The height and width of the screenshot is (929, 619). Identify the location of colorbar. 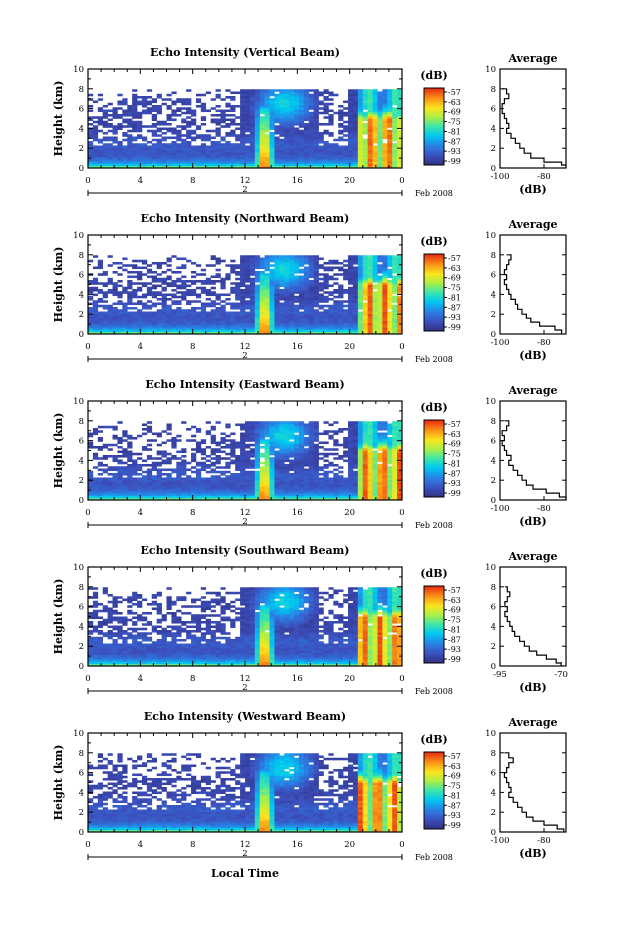
(434, 127).